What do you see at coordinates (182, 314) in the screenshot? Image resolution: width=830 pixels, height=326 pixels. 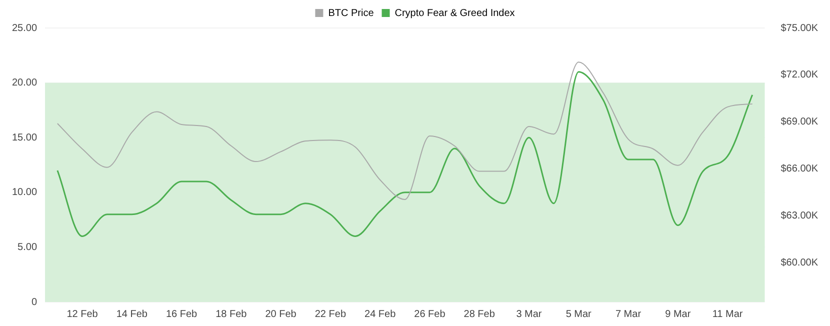 I see `x-tick-label: 16 Feb` at bounding box center [182, 314].